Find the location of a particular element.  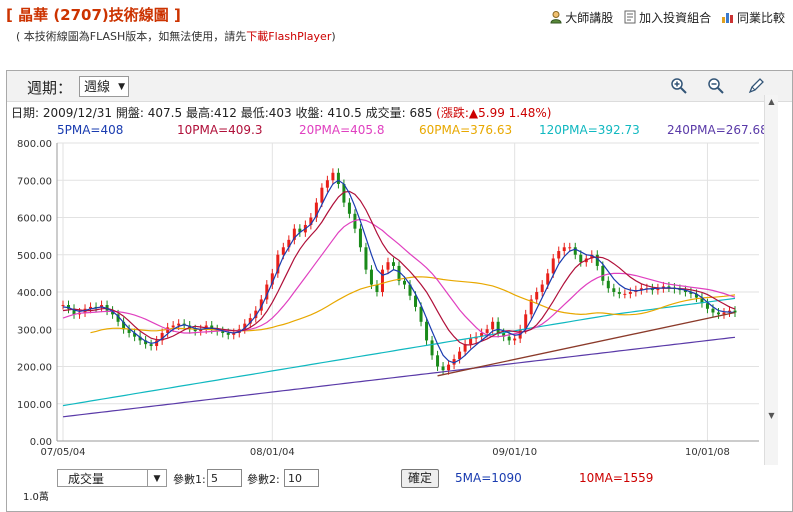

page-title: [ 晶華 (2707)技術線圖 ] is located at coordinates (93, 14).